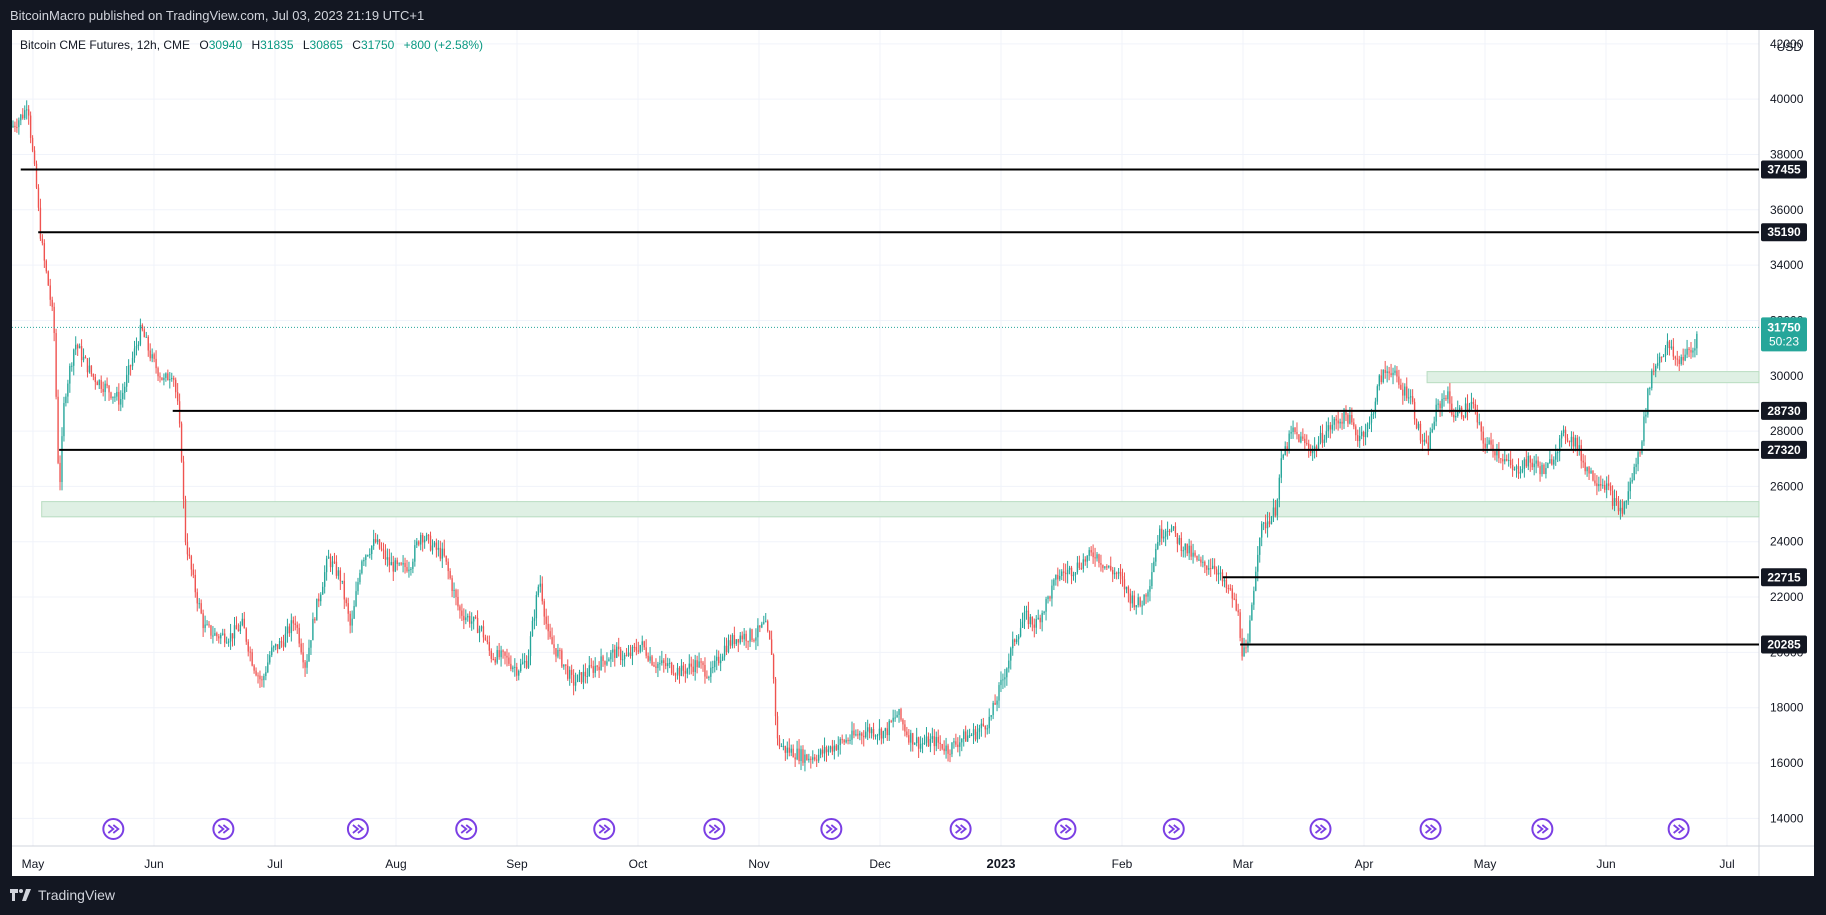 This screenshot has width=1826, height=915. What do you see at coordinates (1787, 818) in the screenshot?
I see `y-tick-label: 14000` at bounding box center [1787, 818].